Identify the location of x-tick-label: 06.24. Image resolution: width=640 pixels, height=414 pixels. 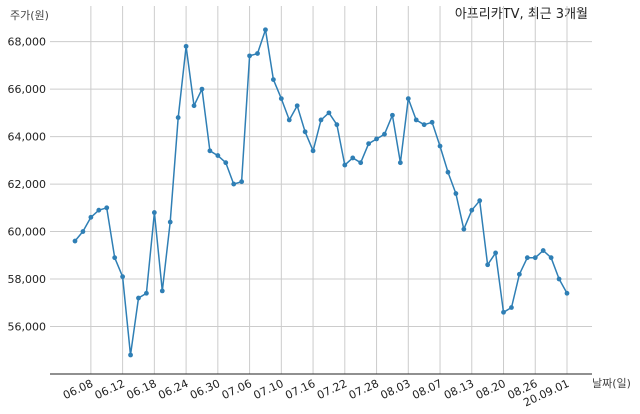
(173, 389).